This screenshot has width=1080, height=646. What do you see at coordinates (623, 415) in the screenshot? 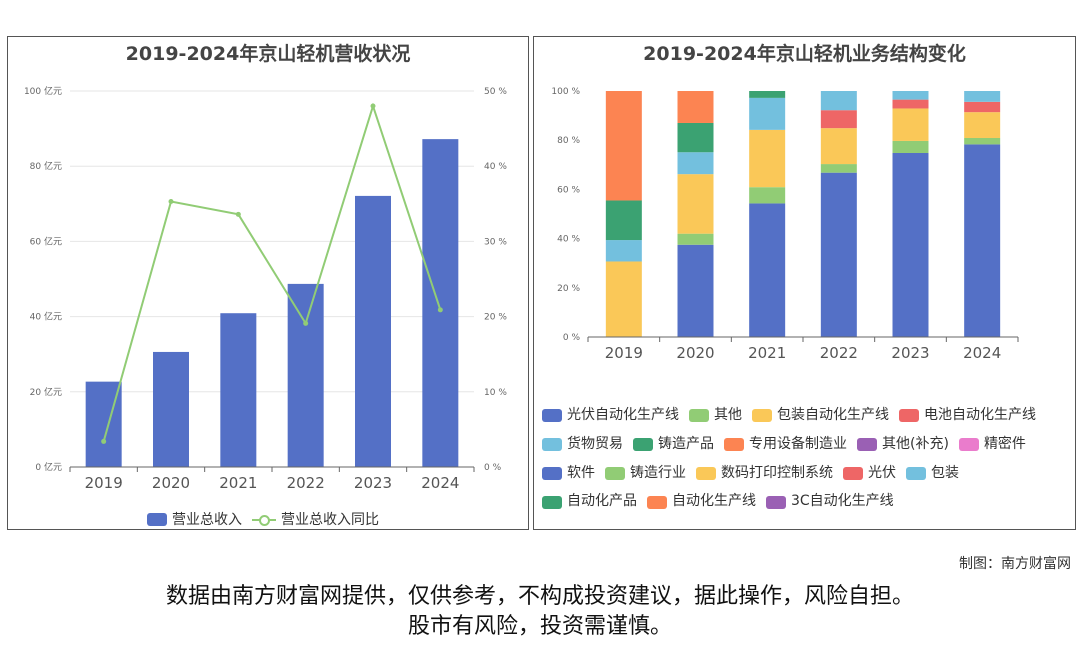
I see `legend-label: 光伏自动化生产线` at bounding box center [623, 415].